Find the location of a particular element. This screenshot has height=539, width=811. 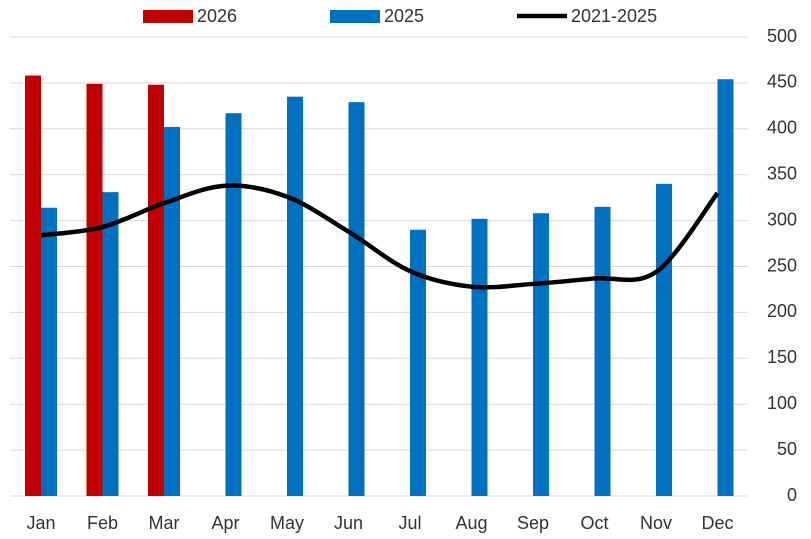

x-tick-label: Apr is located at coordinates (225, 523).